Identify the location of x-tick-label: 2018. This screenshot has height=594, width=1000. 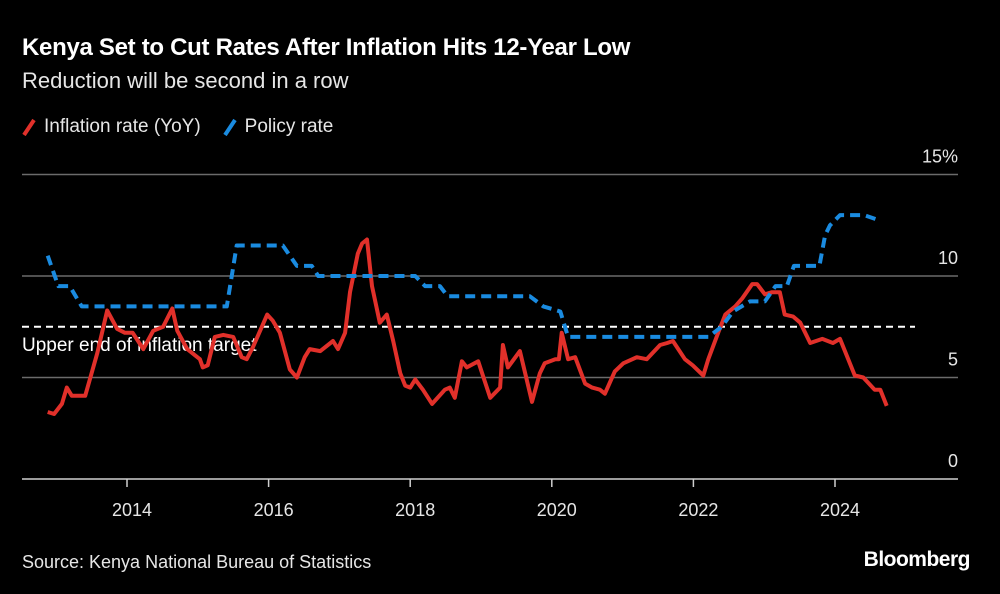
(415, 510).